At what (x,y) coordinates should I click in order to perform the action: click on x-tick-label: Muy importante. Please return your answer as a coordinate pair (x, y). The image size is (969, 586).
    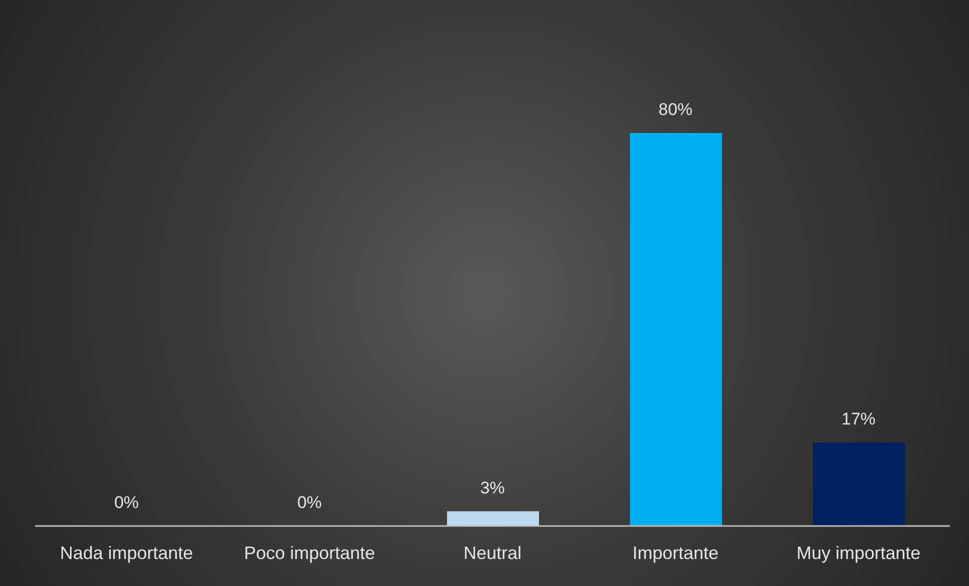
    Looking at the image, I should click on (858, 552).